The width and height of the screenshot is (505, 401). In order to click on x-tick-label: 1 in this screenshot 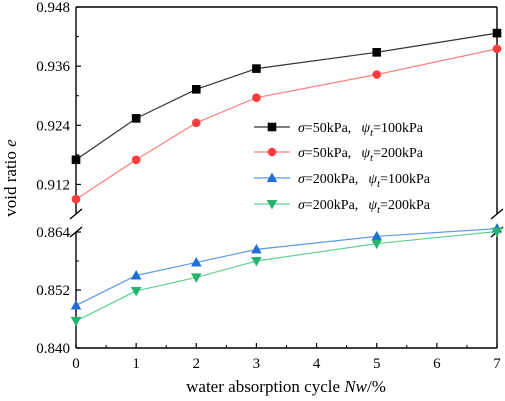, I will do `click(136, 364)`.